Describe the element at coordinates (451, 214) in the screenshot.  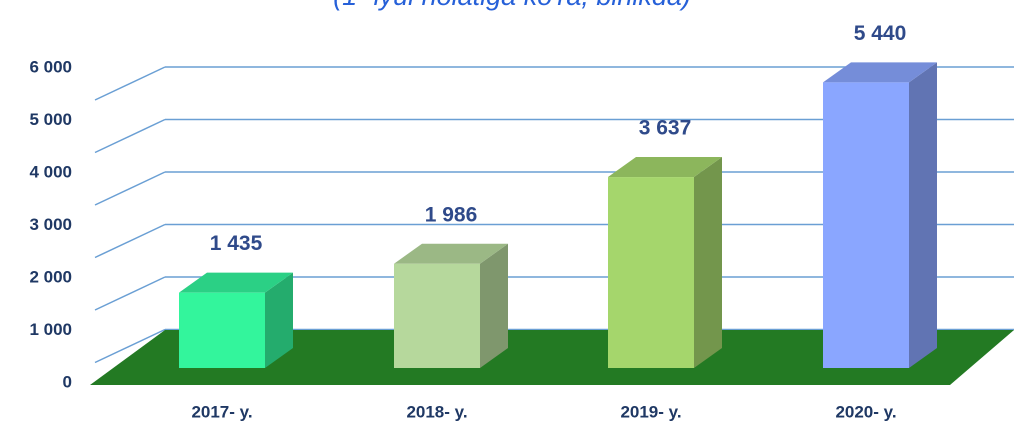
I see `value-label: 1 986` at that location.